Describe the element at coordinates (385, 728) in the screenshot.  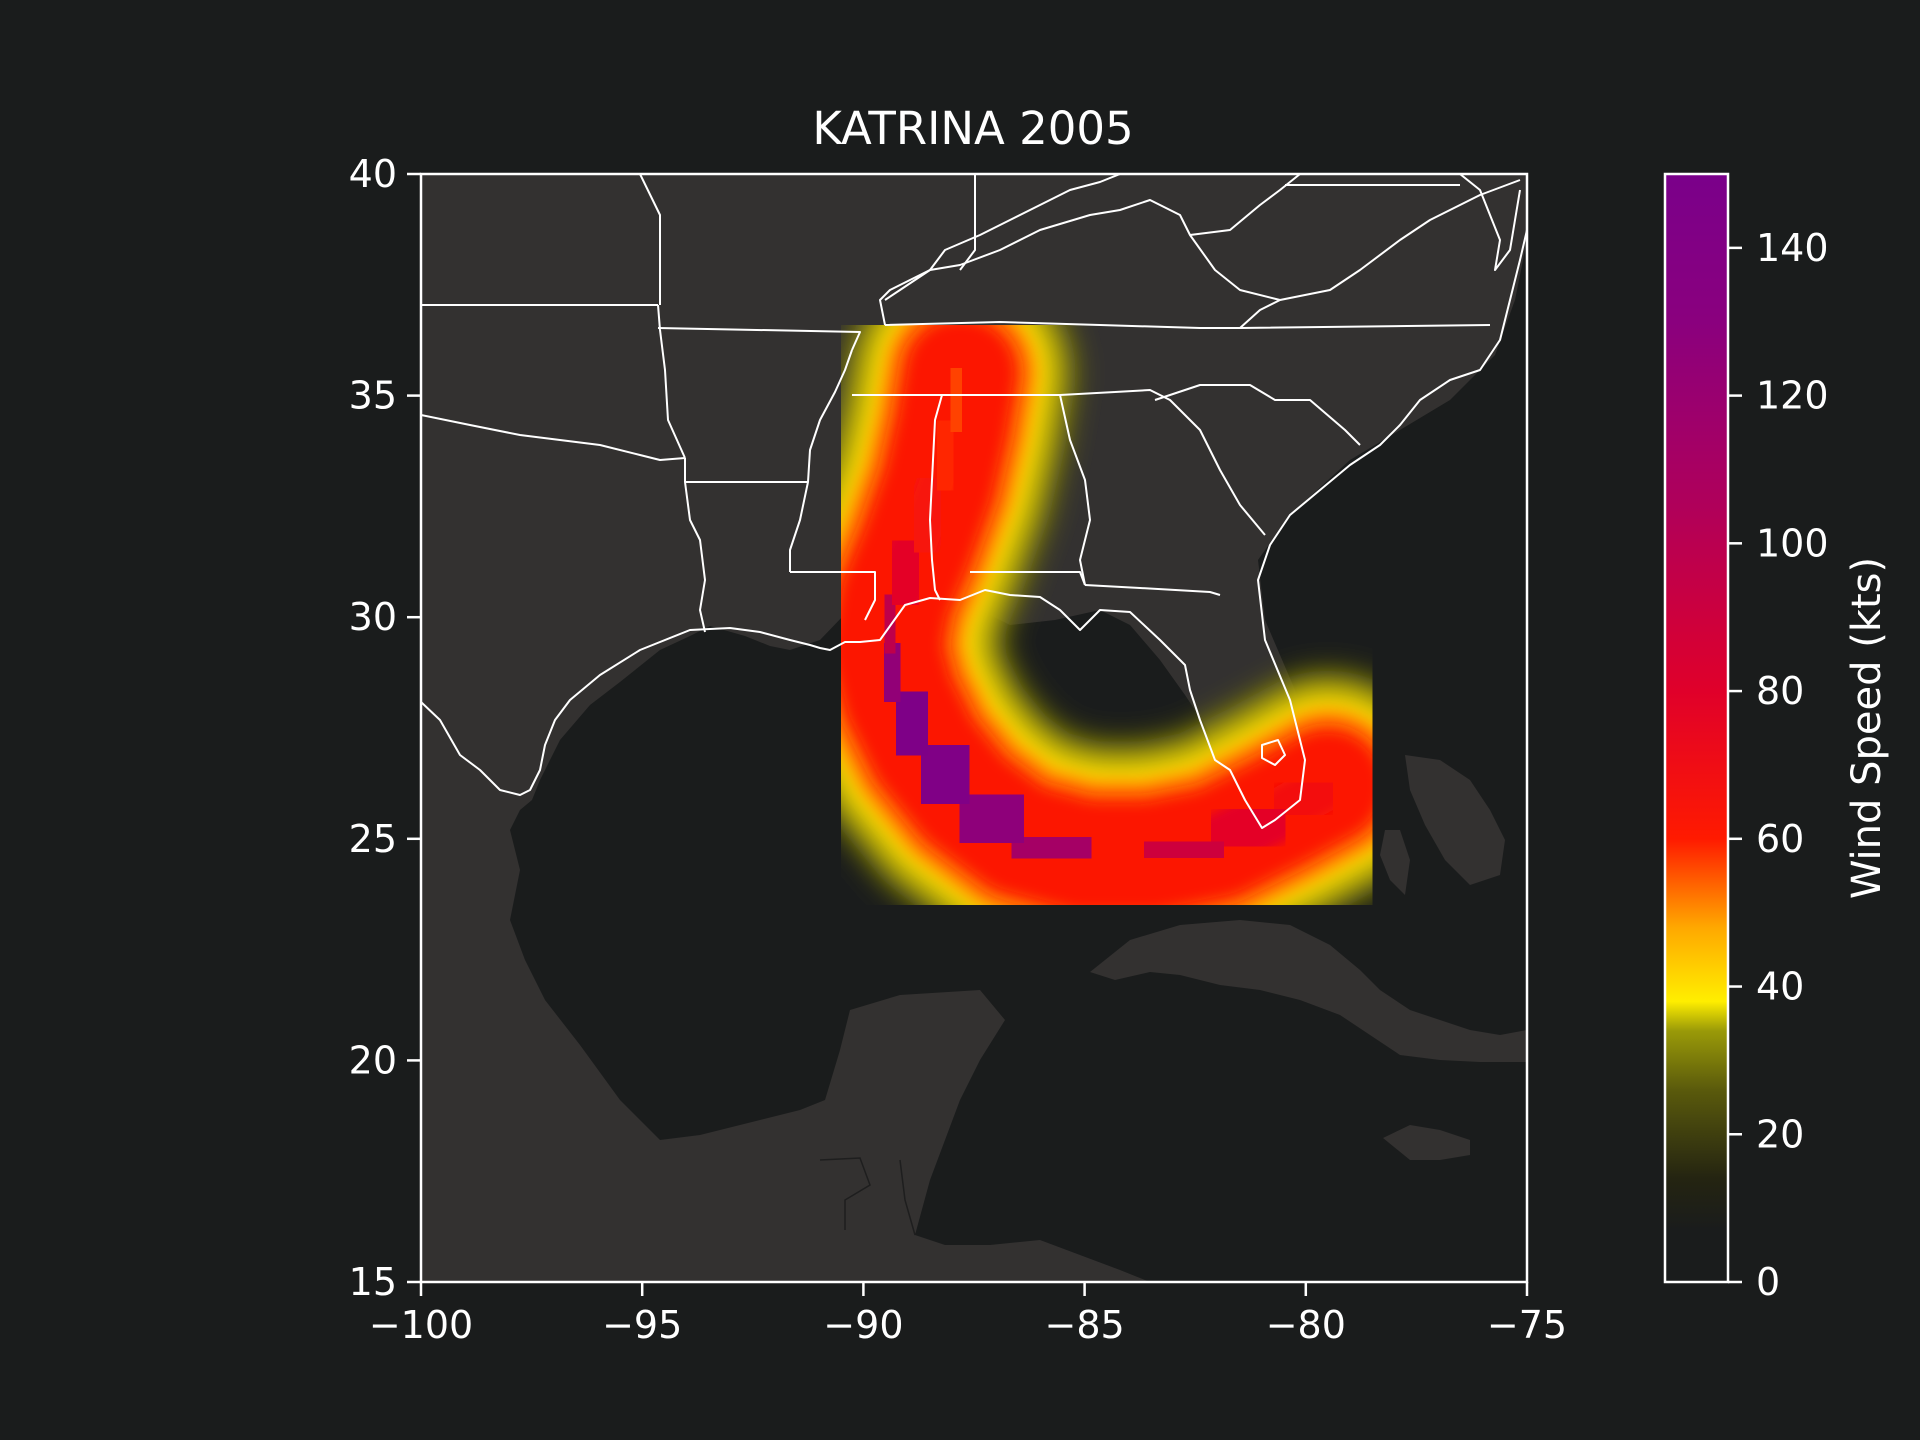
I see `y-axis: 15 20 25 30 35 40` at that location.